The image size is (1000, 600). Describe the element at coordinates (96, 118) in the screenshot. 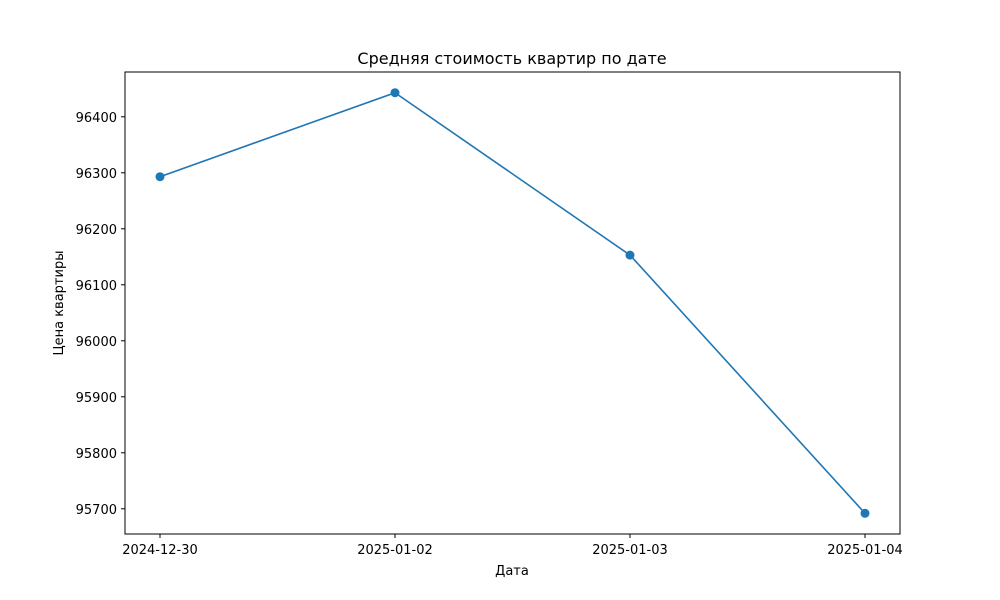

I see `y-tick-label: 96400` at that location.